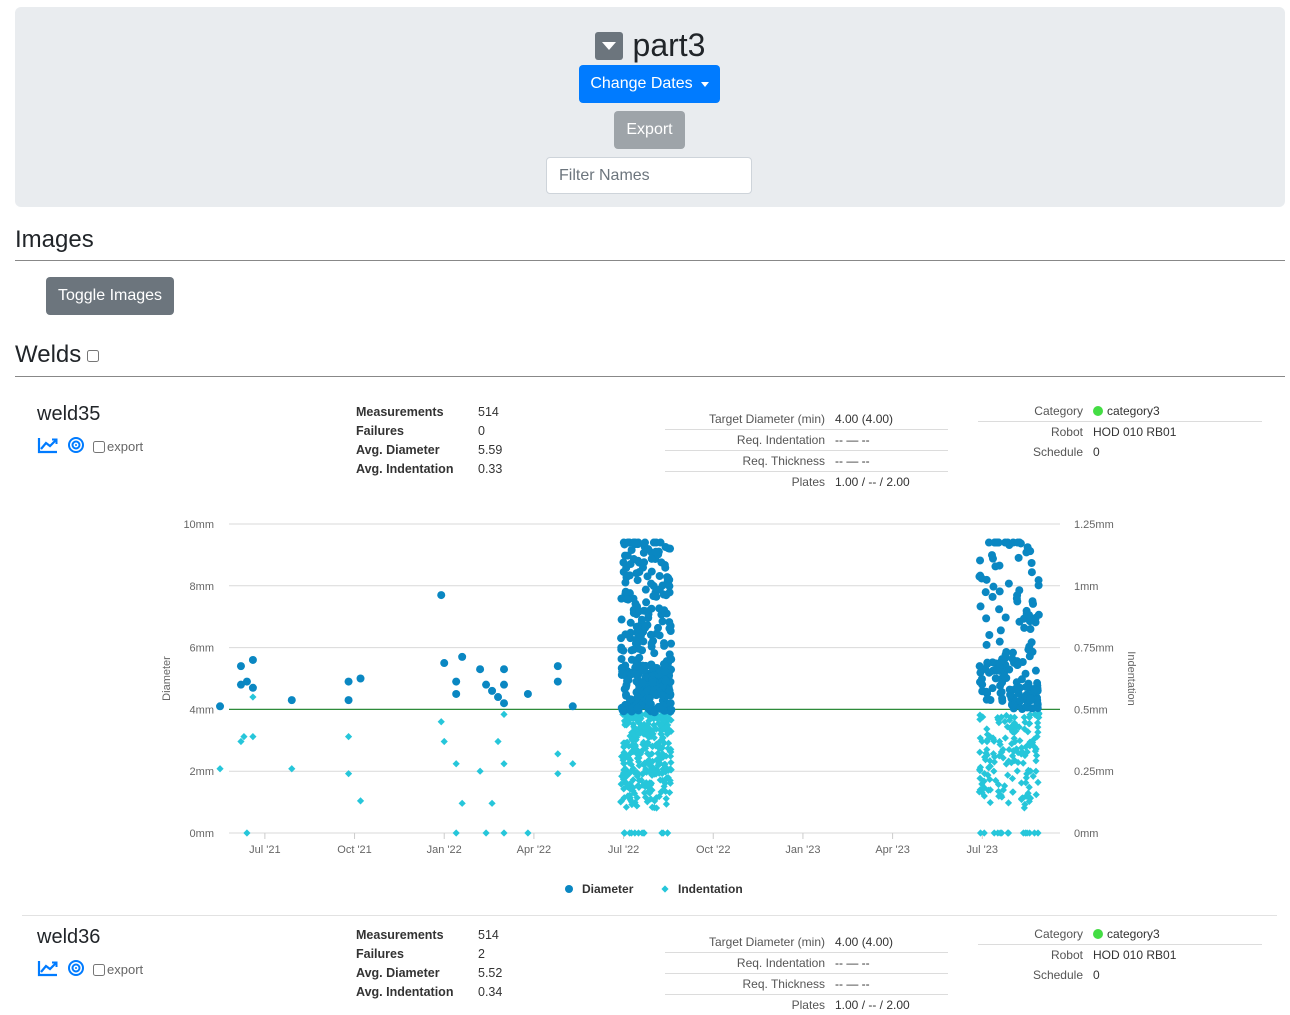  Describe the element at coordinates (891, 419) in the screenshot. I see `spec-value: 4.00 (4.00)` at that location.